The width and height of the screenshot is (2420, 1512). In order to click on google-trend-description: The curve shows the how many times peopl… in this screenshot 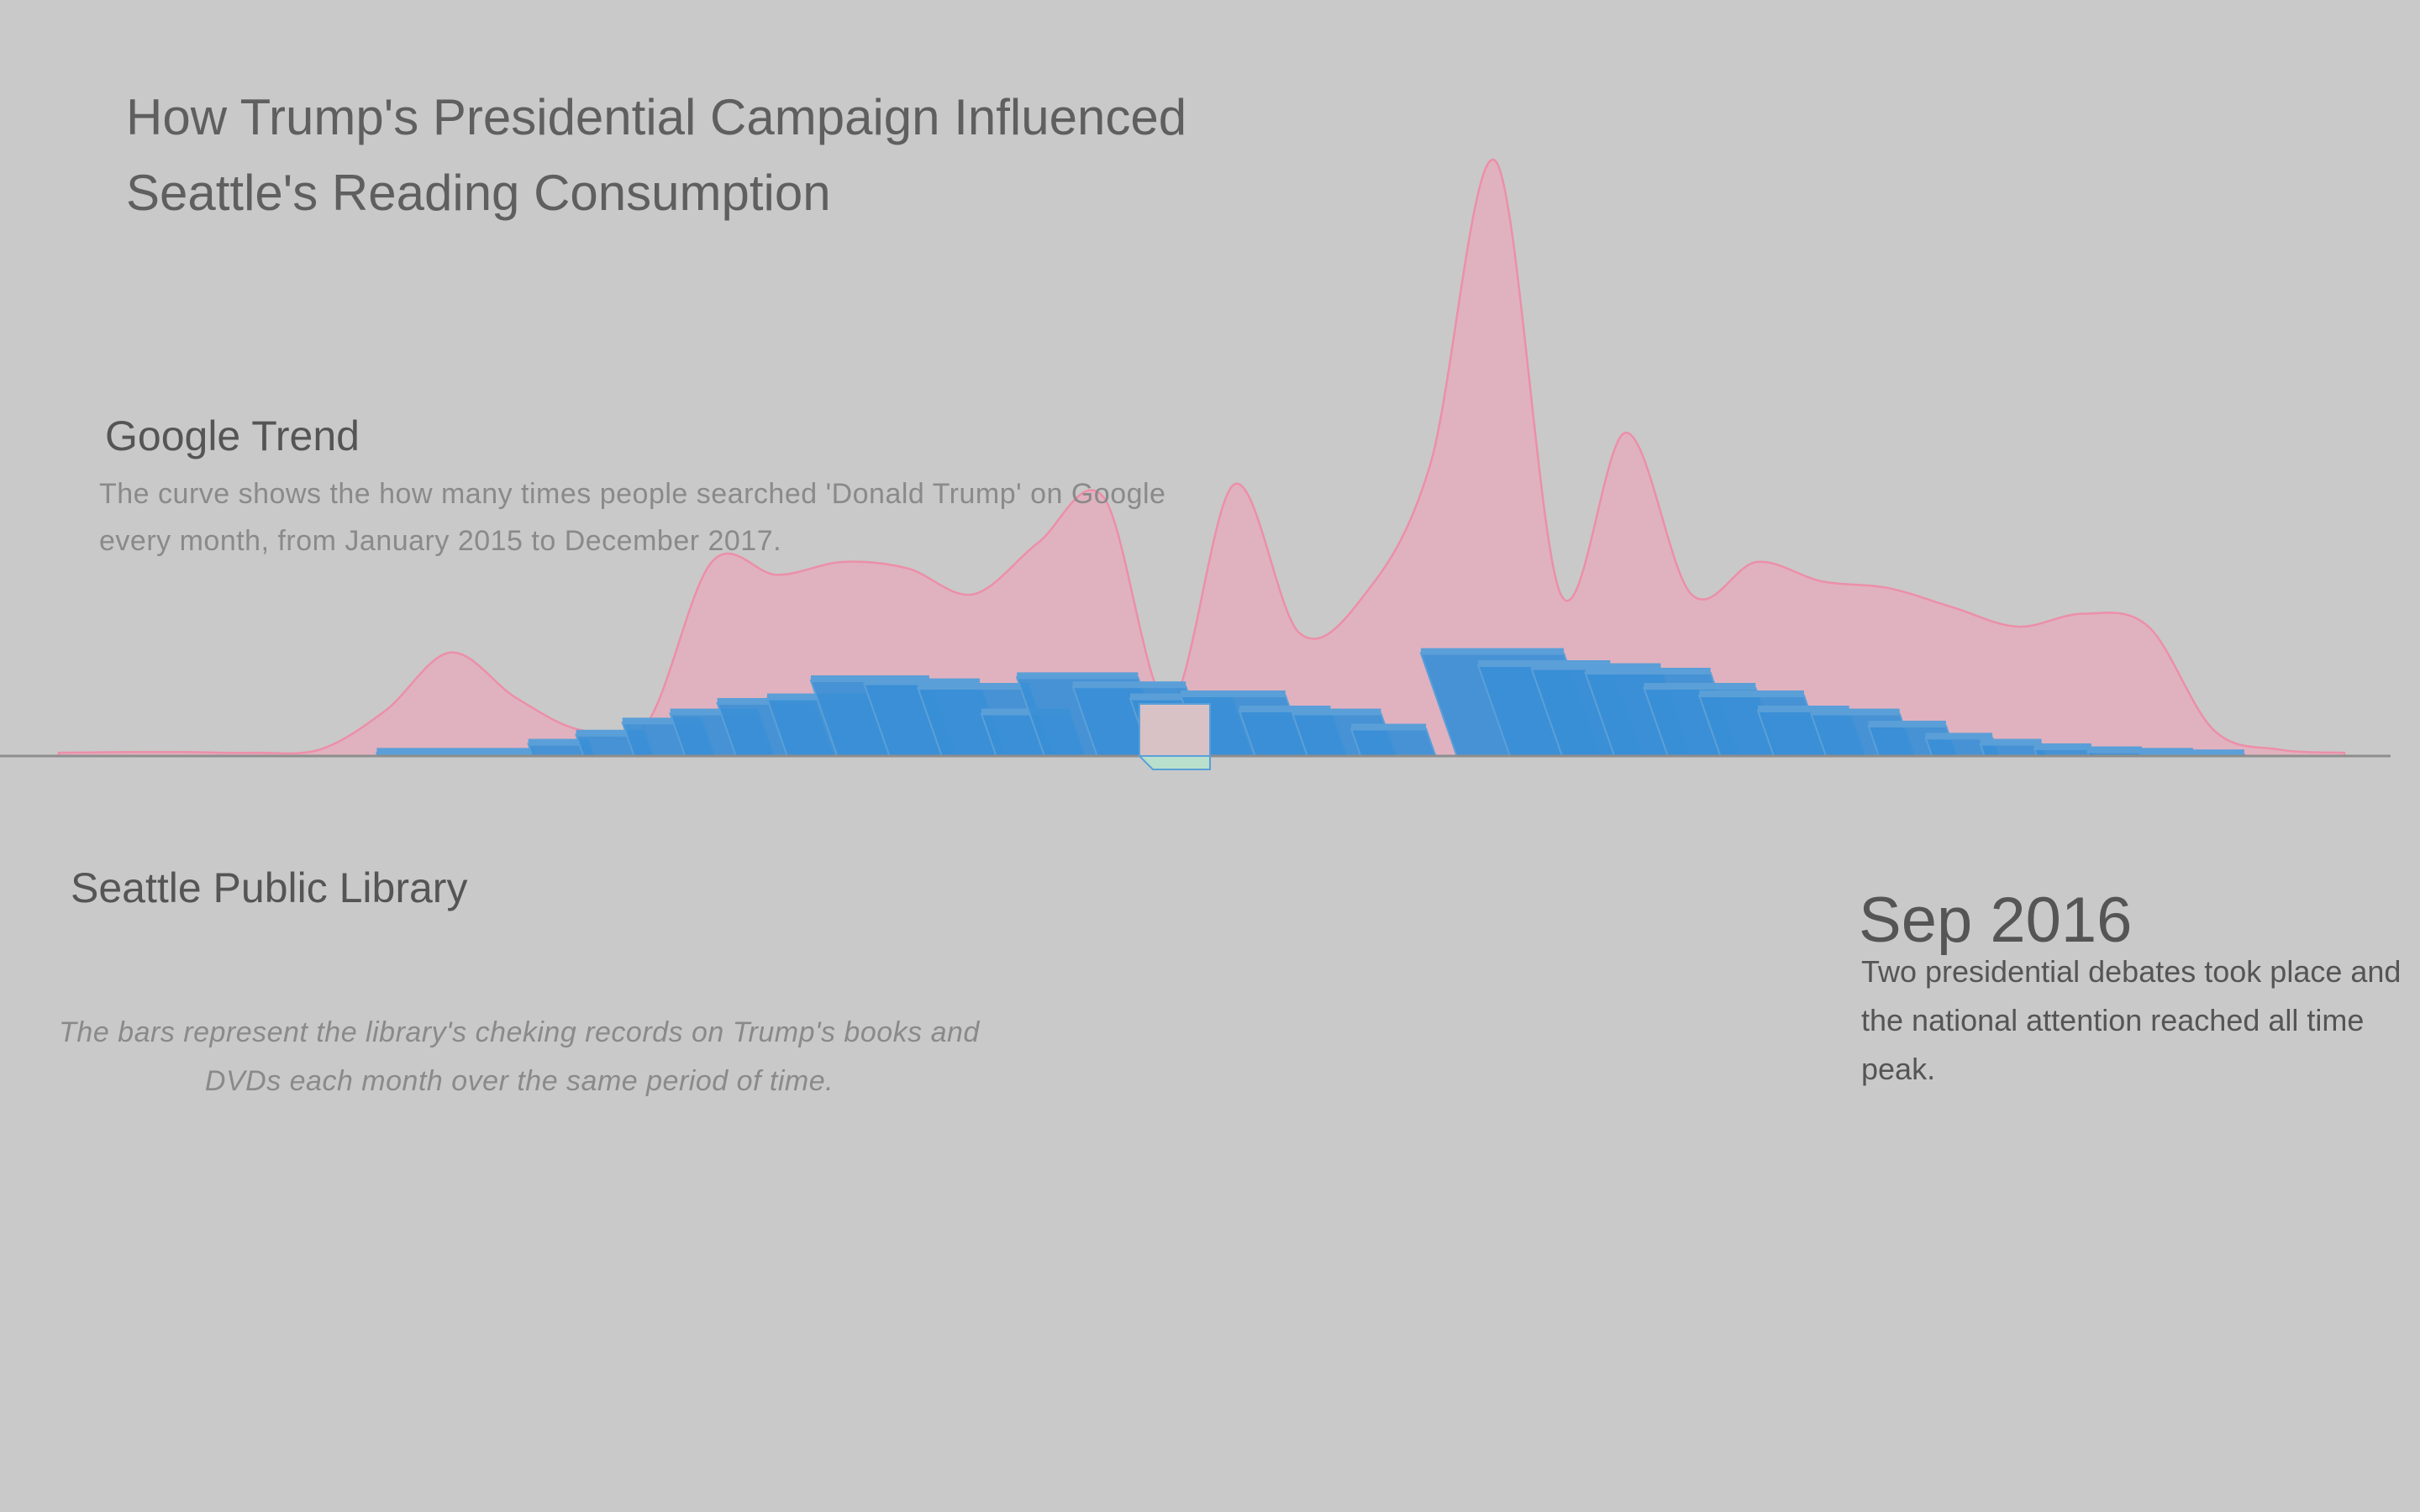, I will do `click(632, 517)`.